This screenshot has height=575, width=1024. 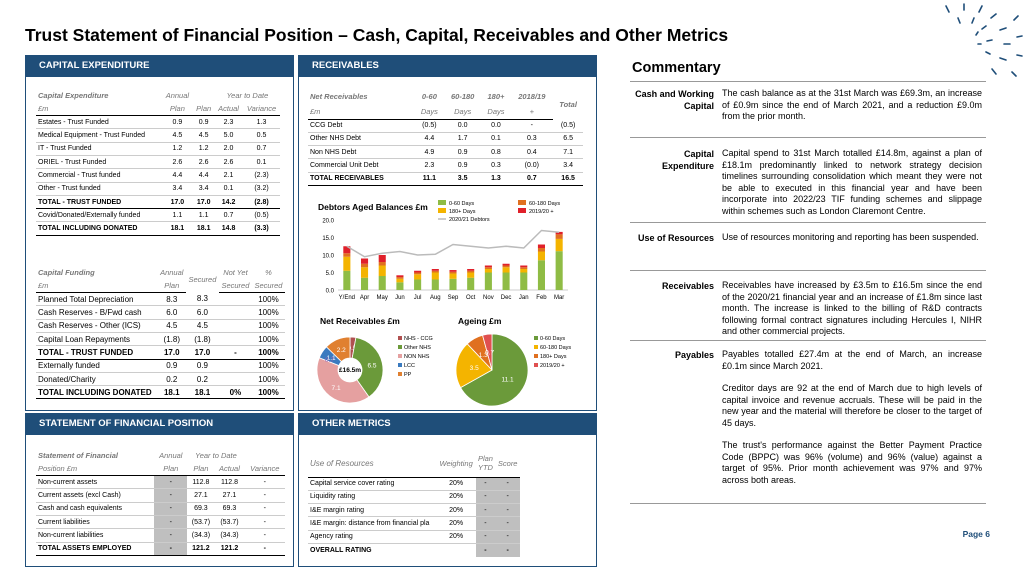 What do you see at coordinates (687, 286) in the screenshot?
I see `commentary-label: Receivables` at bounding box center [687, 286].